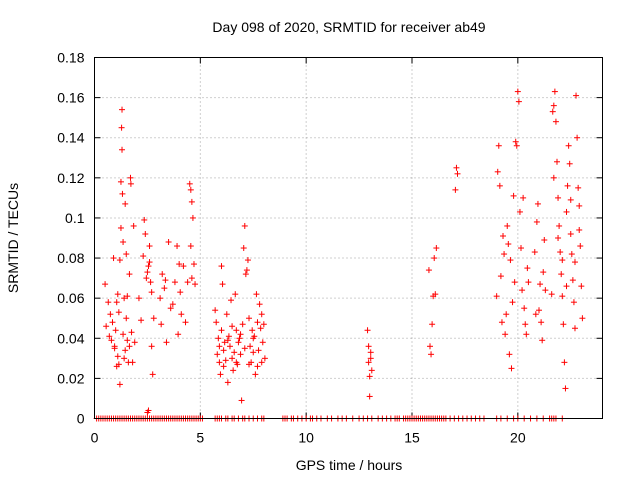 This screenshot has height=480, width=640. I want to click on x-tick-label: 5, so click(200, 438).